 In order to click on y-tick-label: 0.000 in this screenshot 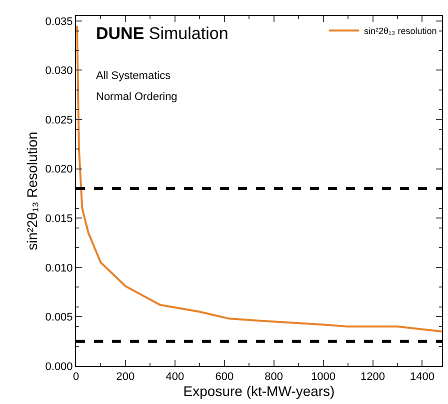, I will do `click(59, 366)`.